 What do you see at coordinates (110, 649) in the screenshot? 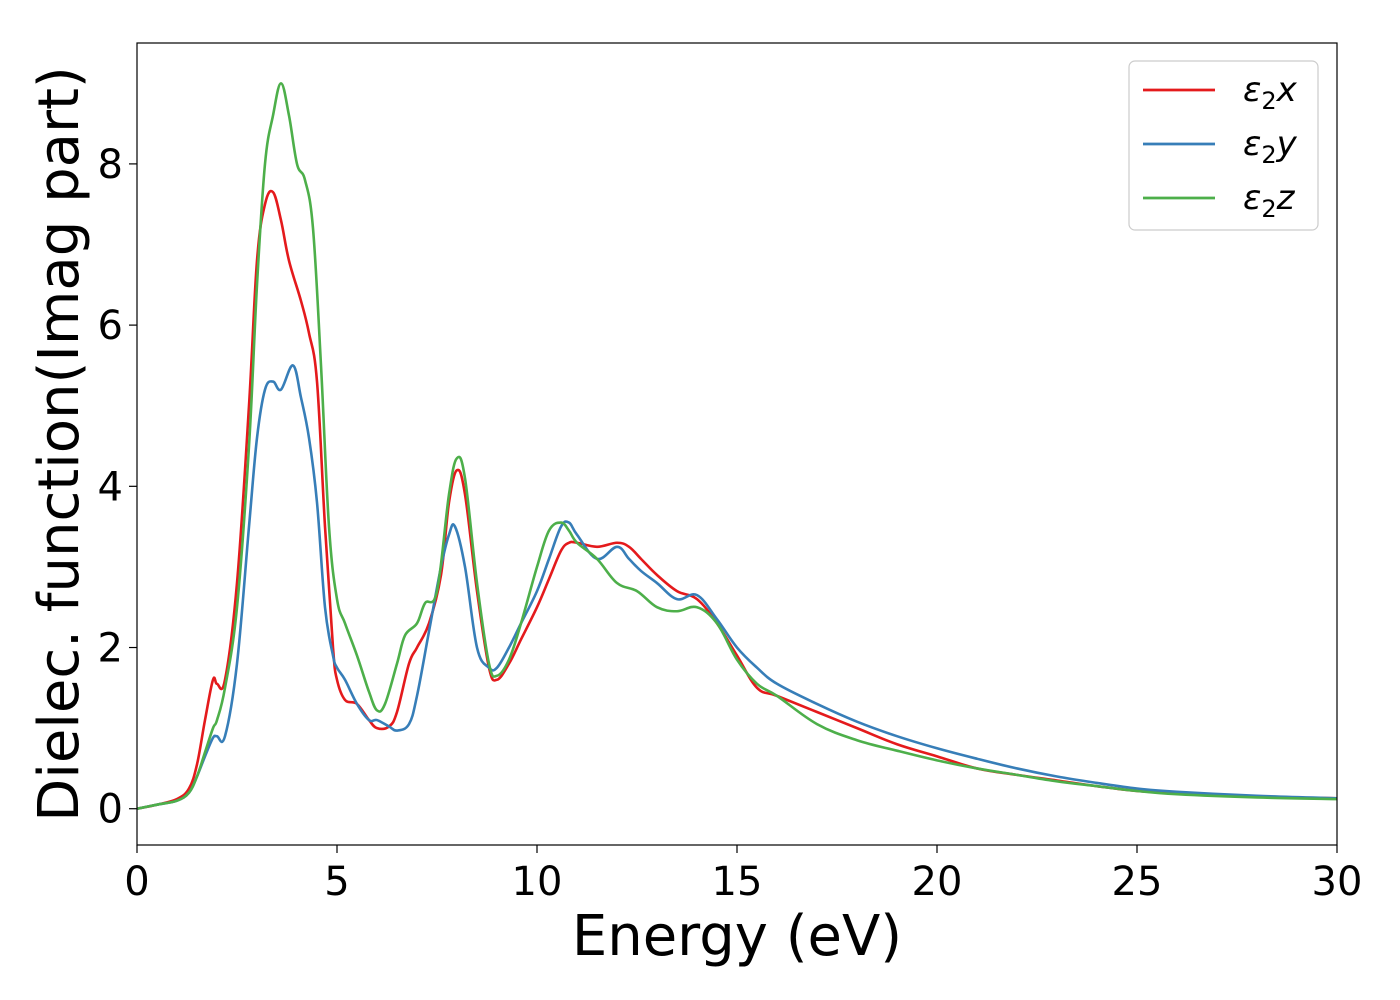
I see `y-tick-label: 2` at bounding box center [110, 649].